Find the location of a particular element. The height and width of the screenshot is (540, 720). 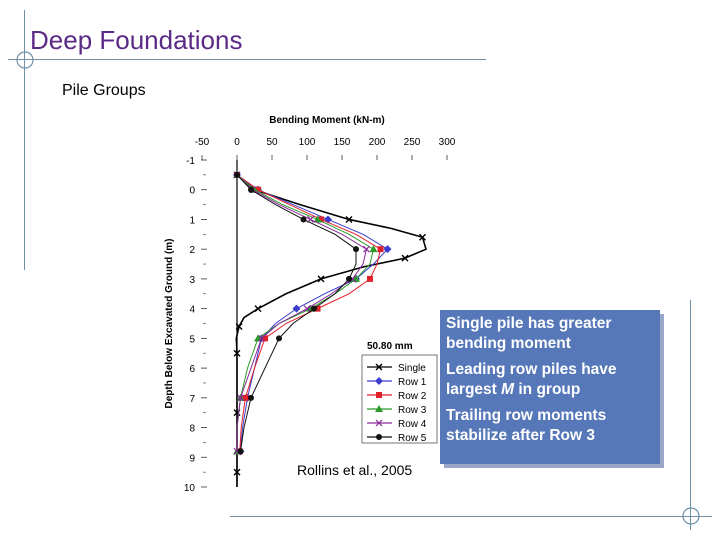

citation: Rollins et al., 2005 is located at coordinates (355, 470).